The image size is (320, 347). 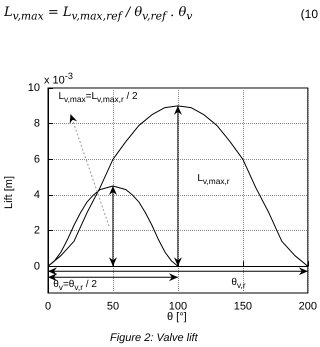 I want to click on y-tick-label: 8, so click(x=37, y=124).